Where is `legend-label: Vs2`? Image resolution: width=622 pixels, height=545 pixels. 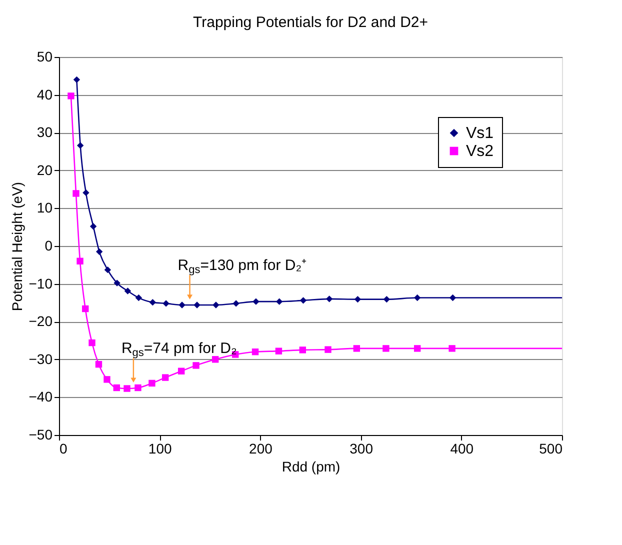
legend-label: Vs2 is located at coordinates (480, 151).